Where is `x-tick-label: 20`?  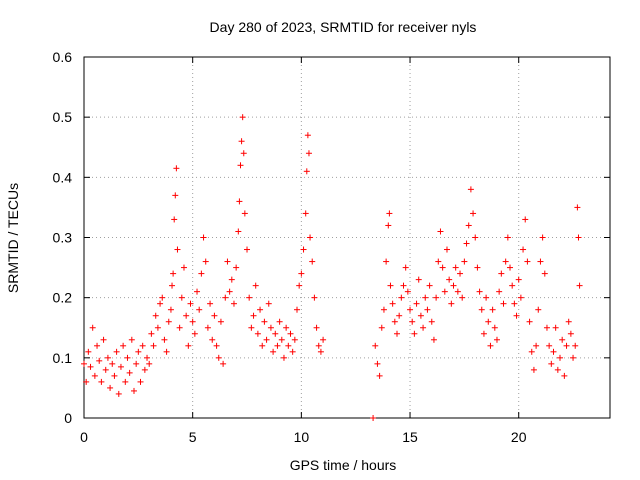 x-tick-label: 20 is located at coordinates (519, 437).